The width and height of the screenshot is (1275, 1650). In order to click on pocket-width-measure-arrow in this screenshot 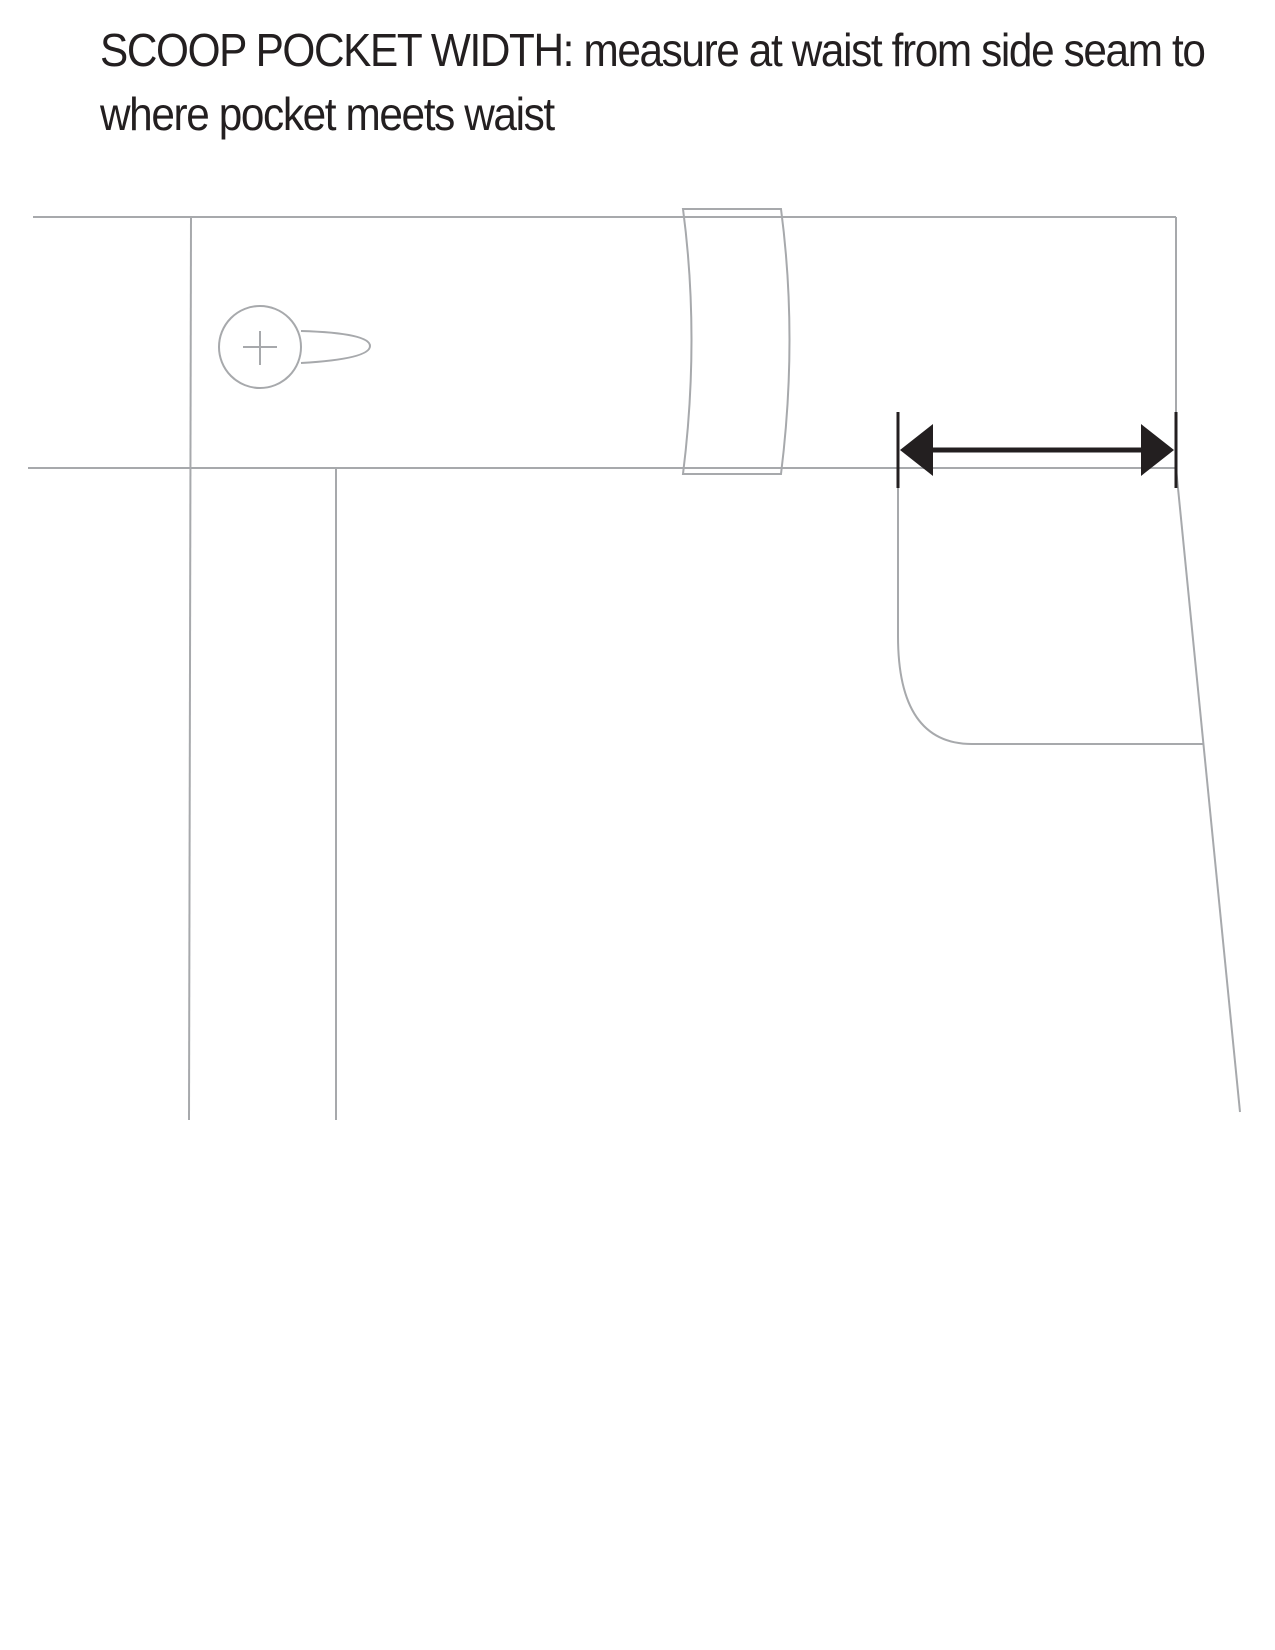, I will do `click(1037, 450)`.